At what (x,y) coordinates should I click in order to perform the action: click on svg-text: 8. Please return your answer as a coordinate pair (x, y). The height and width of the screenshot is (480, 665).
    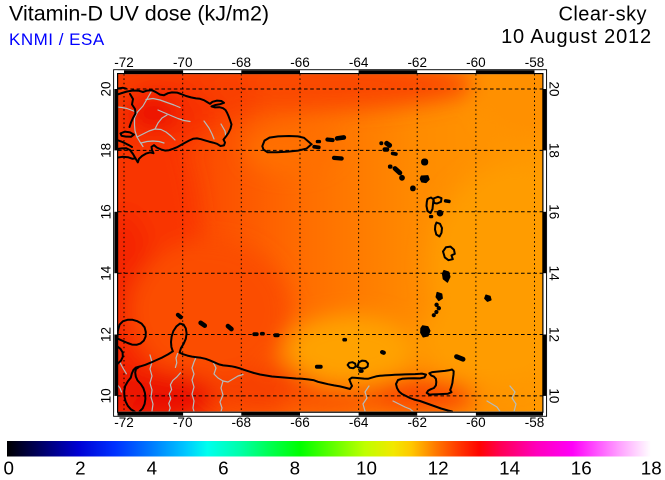
    Looking at the image, I should click on (295, 467).